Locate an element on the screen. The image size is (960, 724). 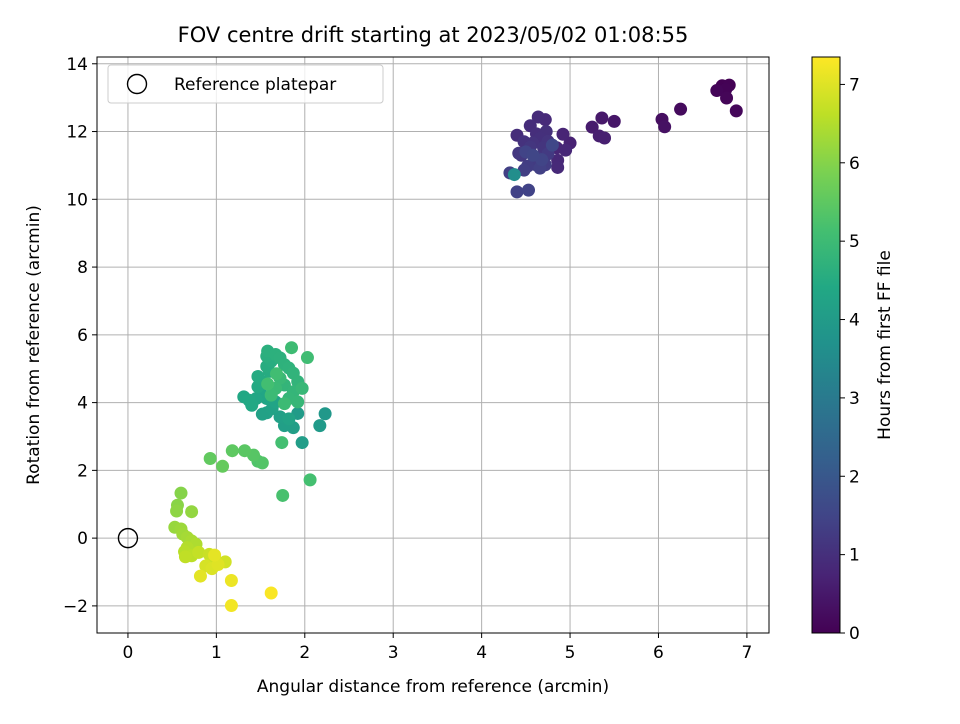
y-tick-label: 8 is located at coordinates (82, 268).